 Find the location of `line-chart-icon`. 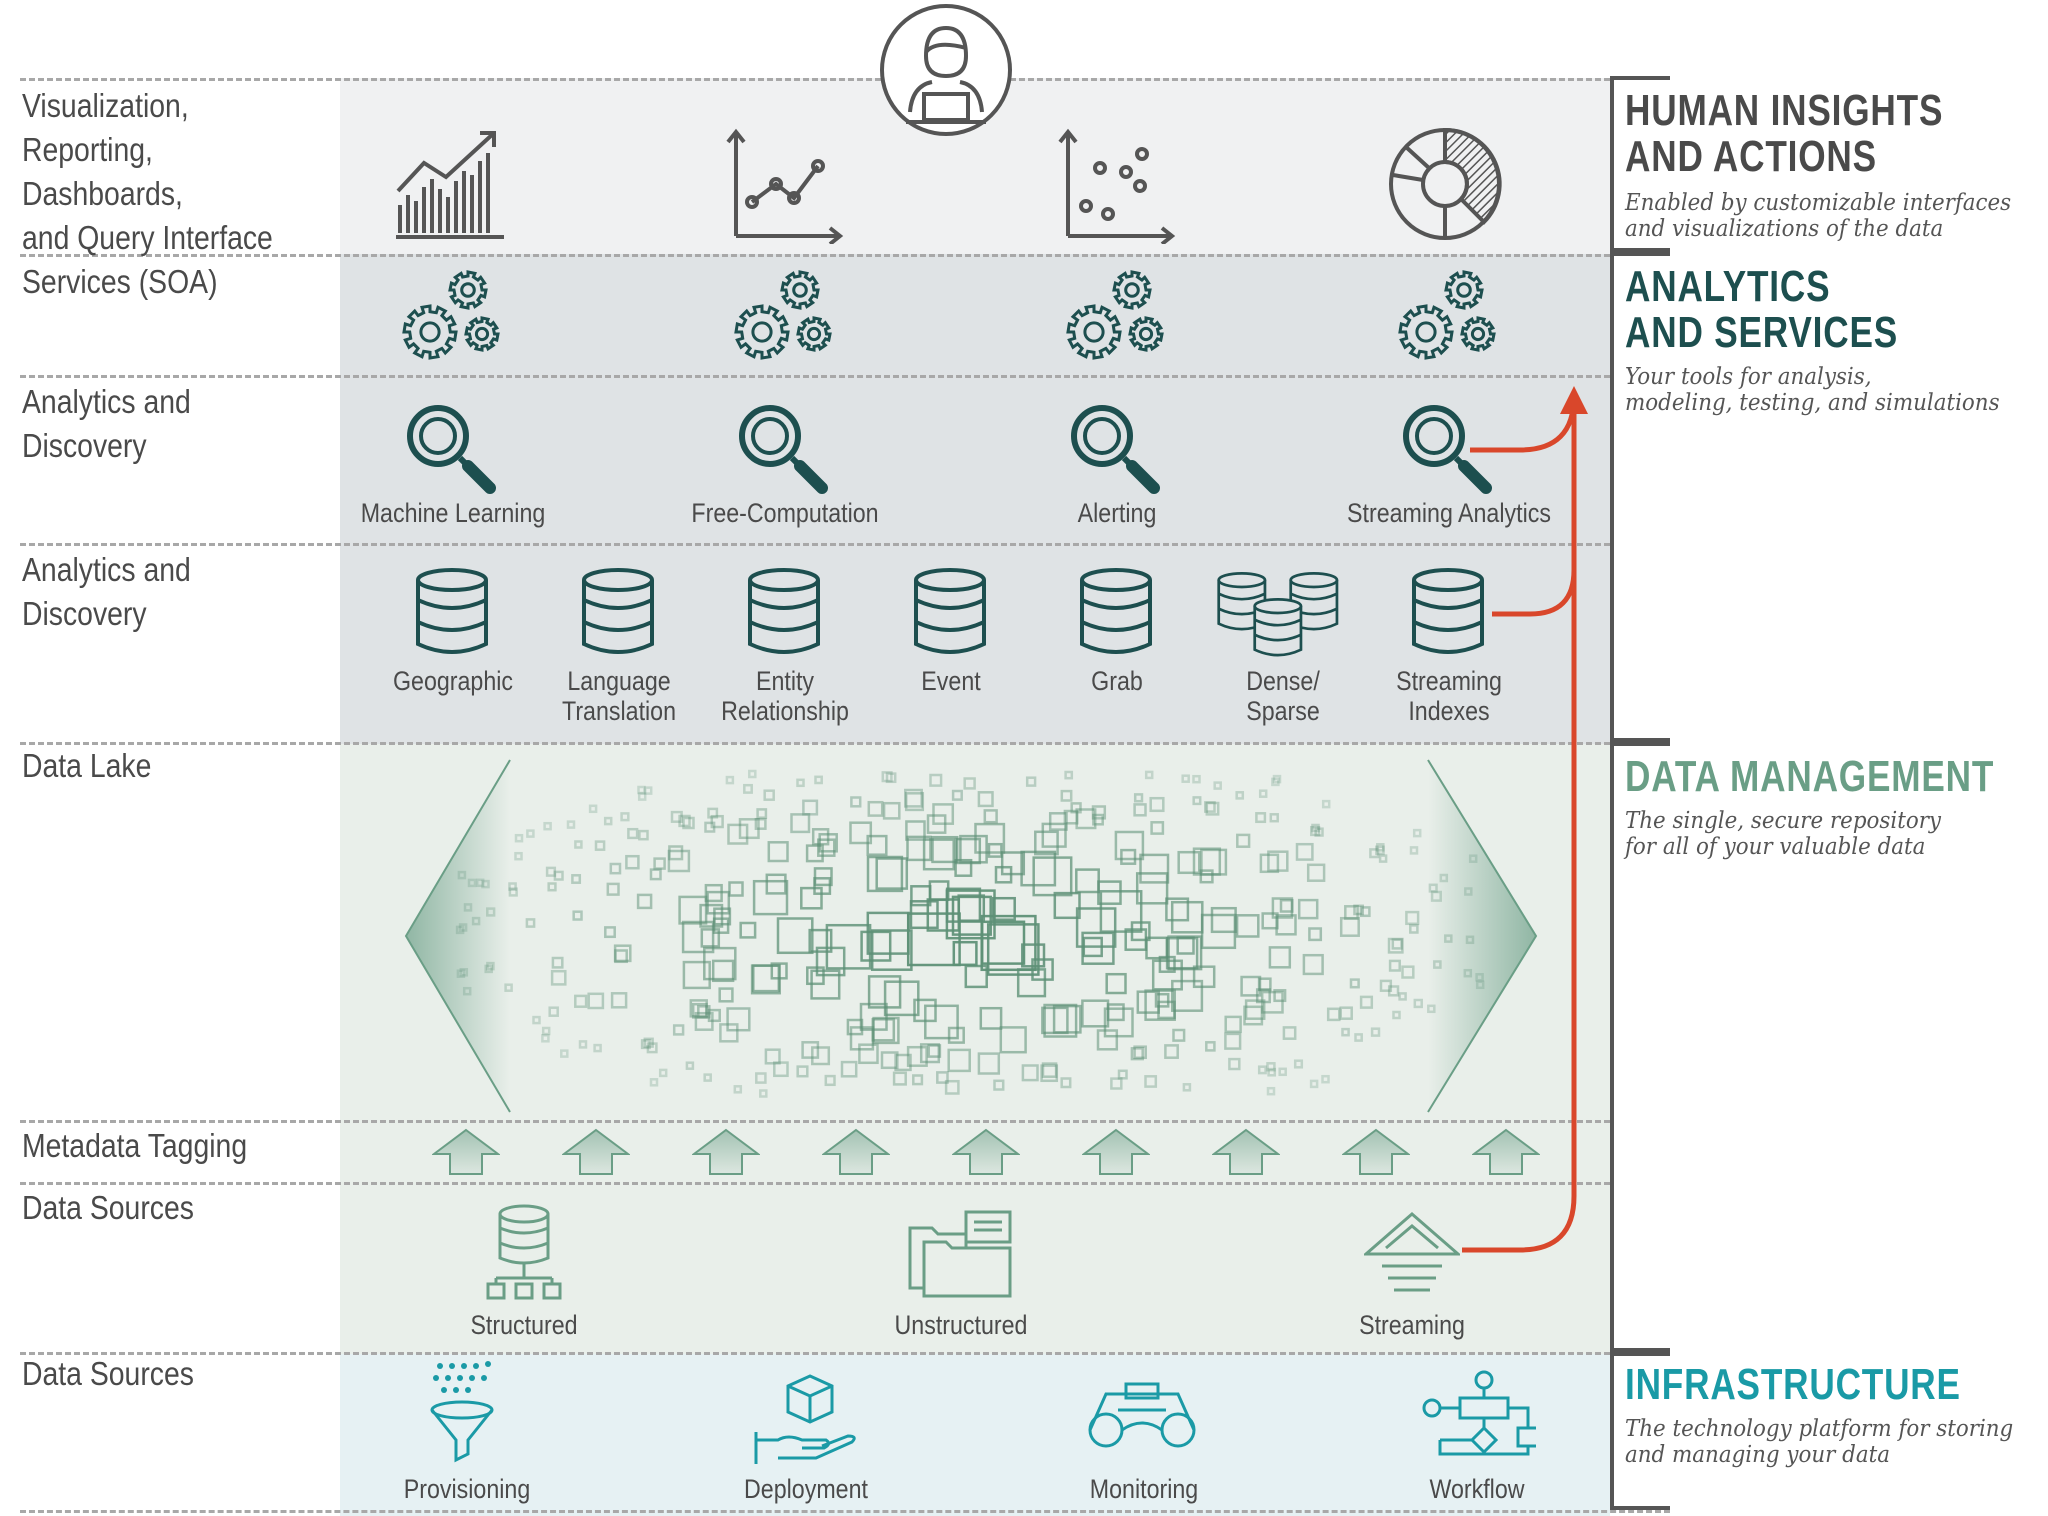

line-chart-icon is located at coordinates (785, 186).